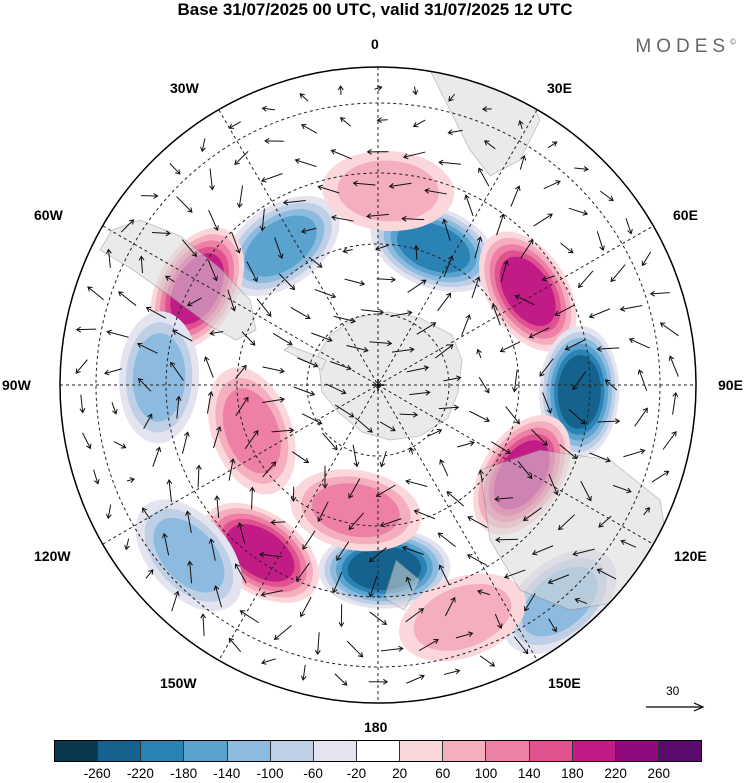 This screenshot has width=750, height=783. I want to click on lon-label-90e: 90E, so click(730, 385).